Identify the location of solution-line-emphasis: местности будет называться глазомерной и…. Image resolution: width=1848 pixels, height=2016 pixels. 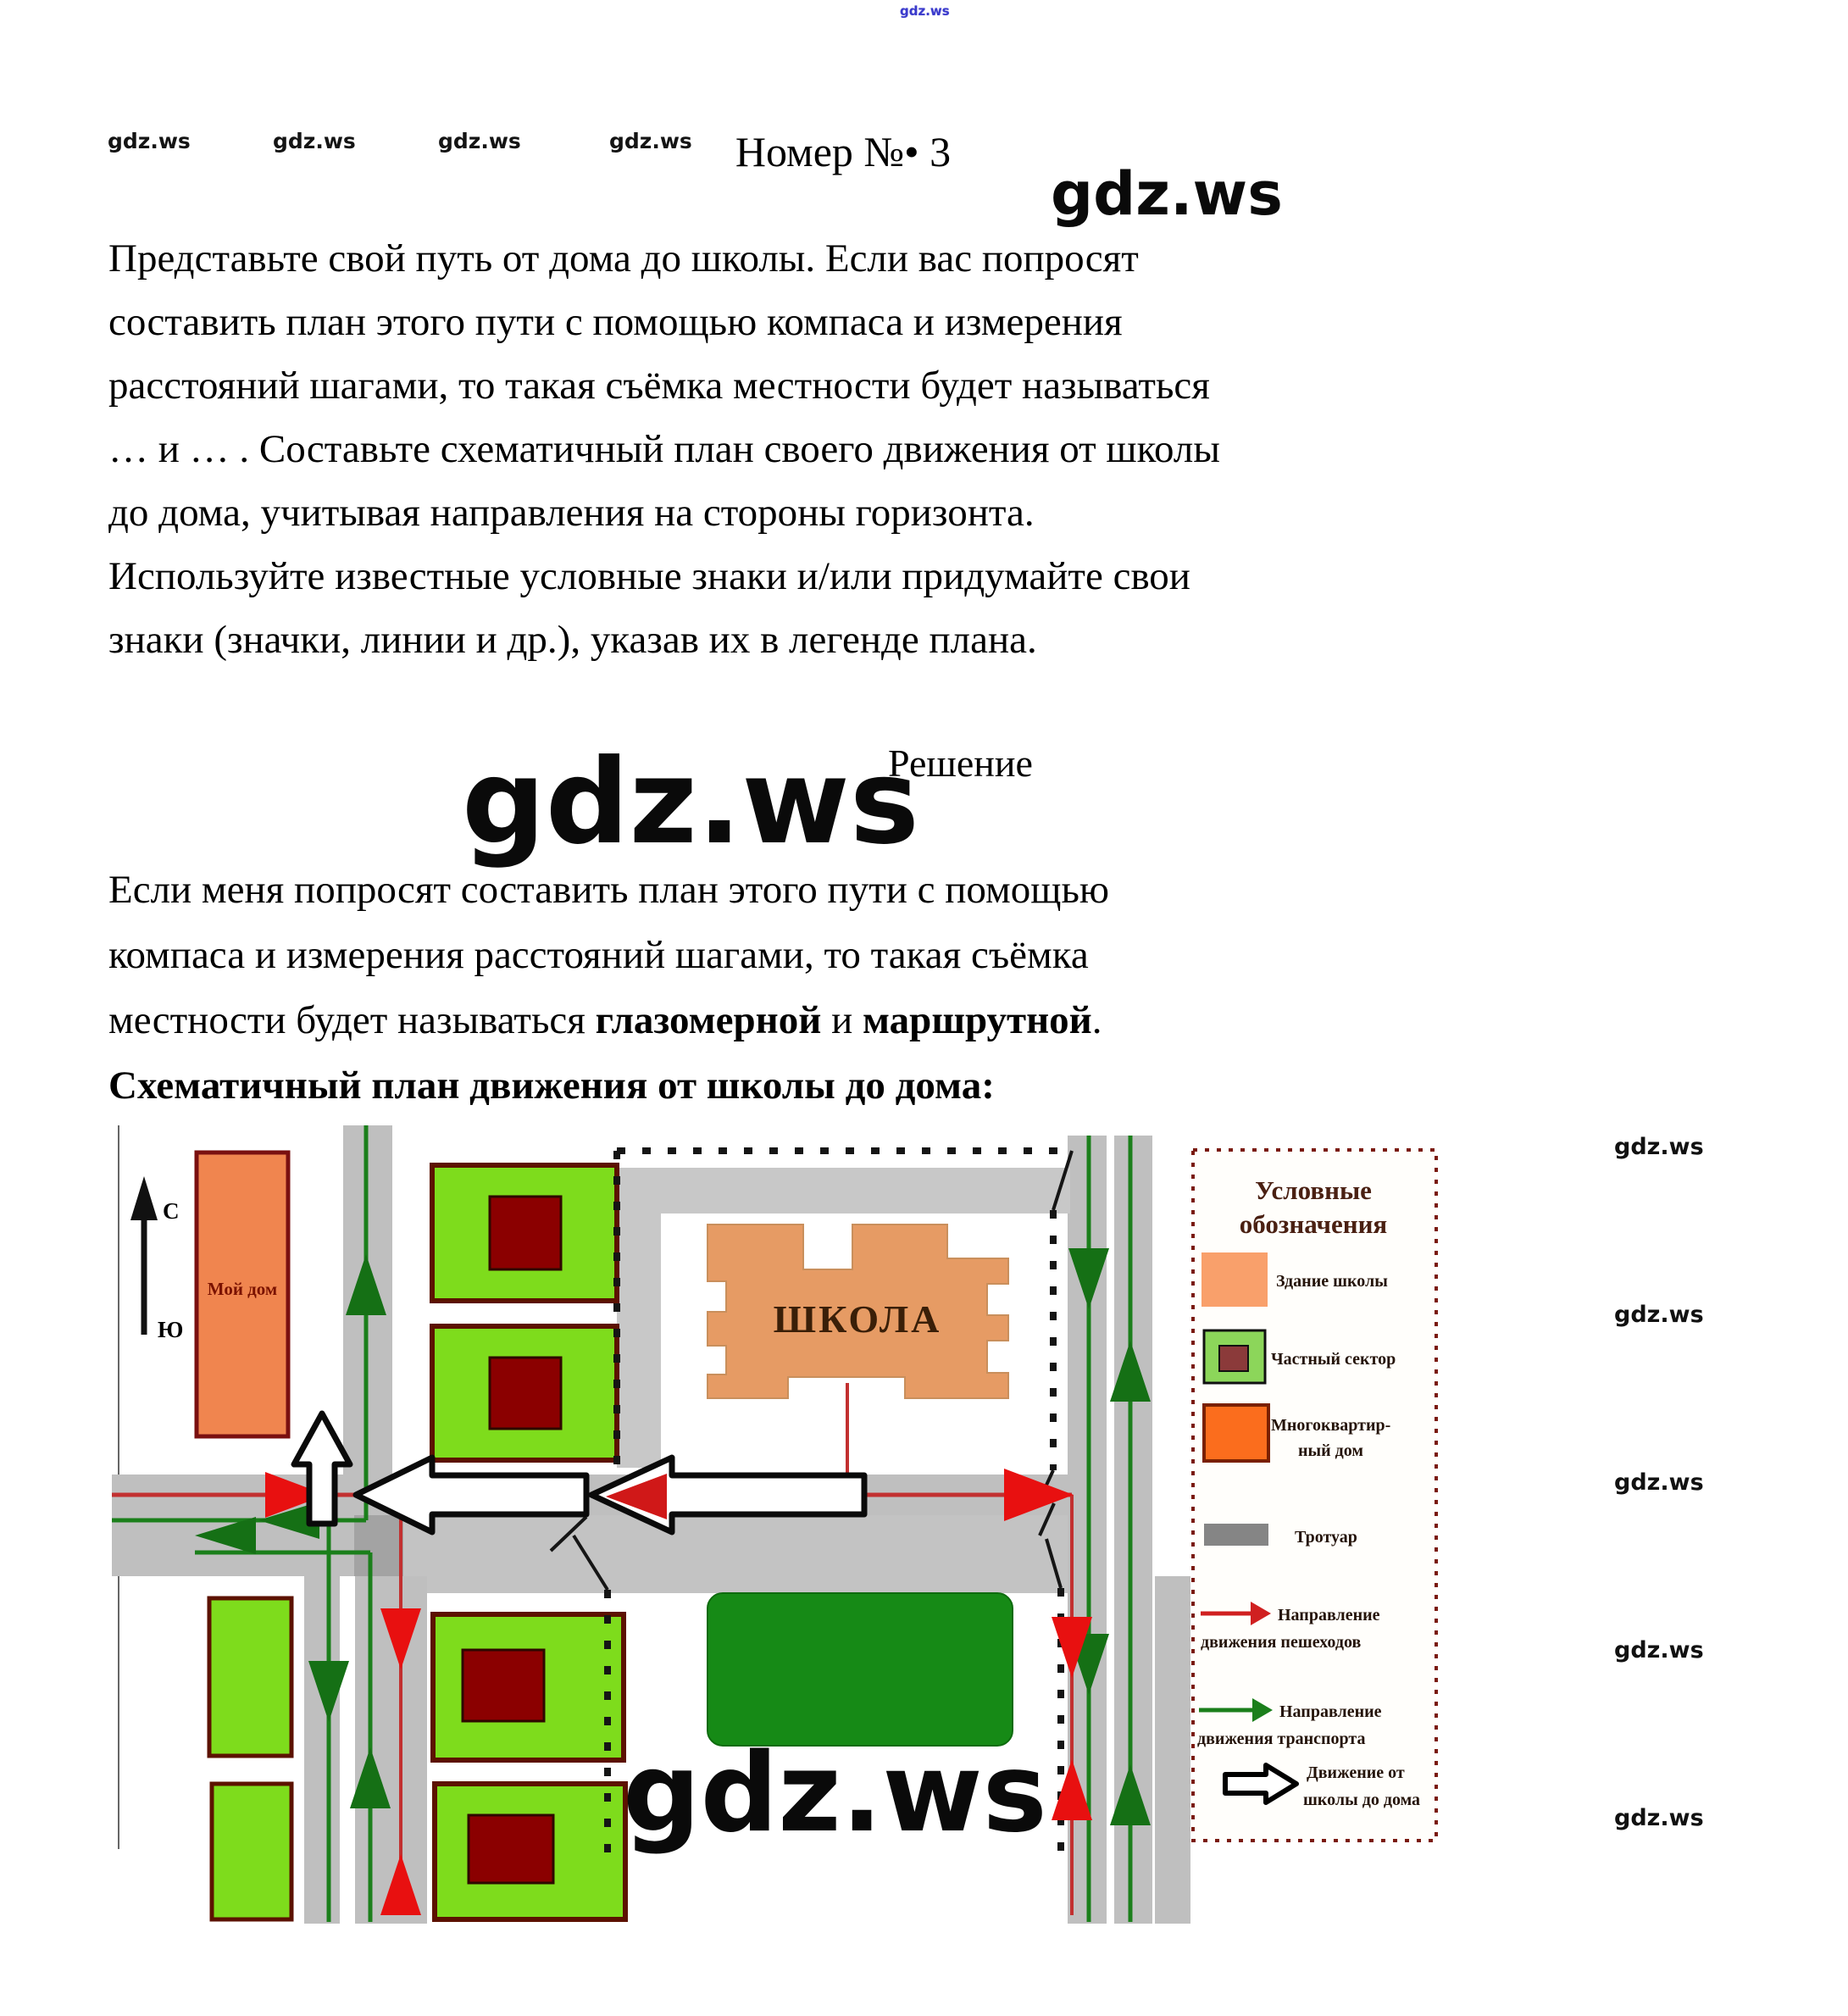
(605, 1020).